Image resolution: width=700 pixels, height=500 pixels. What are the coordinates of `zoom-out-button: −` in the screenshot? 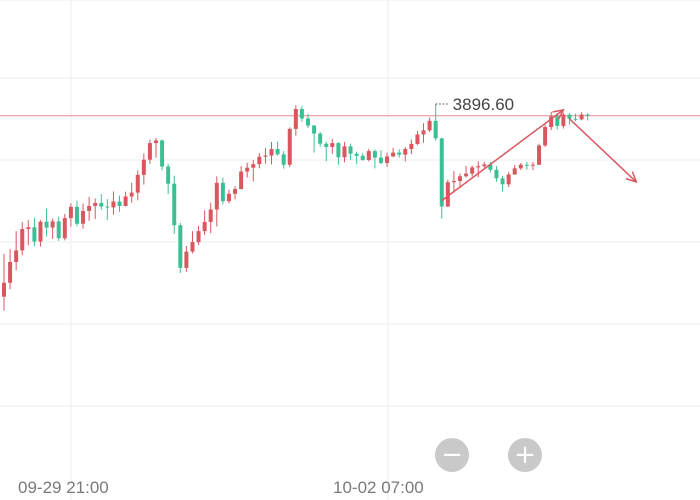 It's located at (452, 455).